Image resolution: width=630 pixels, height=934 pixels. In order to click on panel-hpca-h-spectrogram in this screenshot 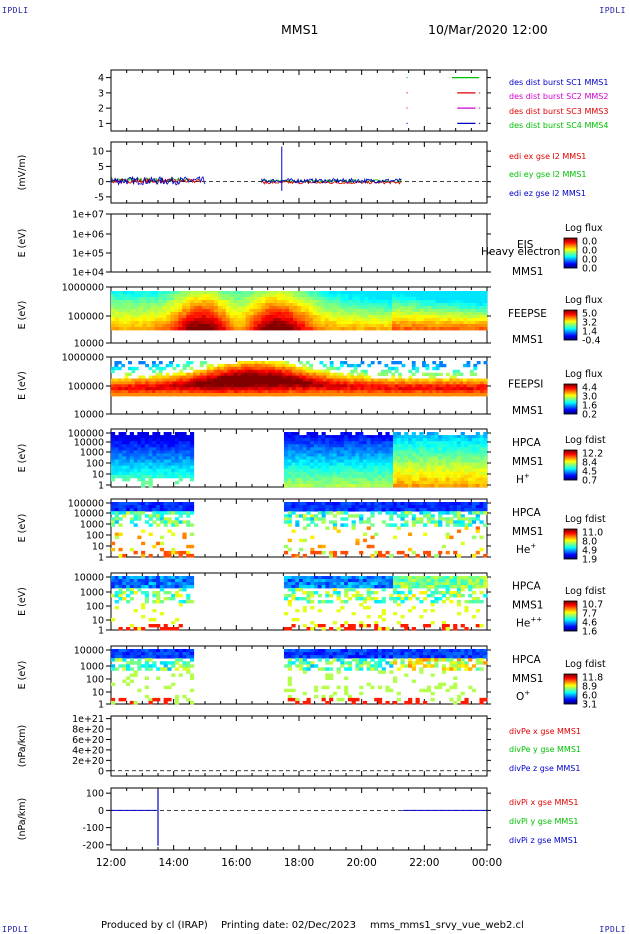, I will do `click(299, 460)`.